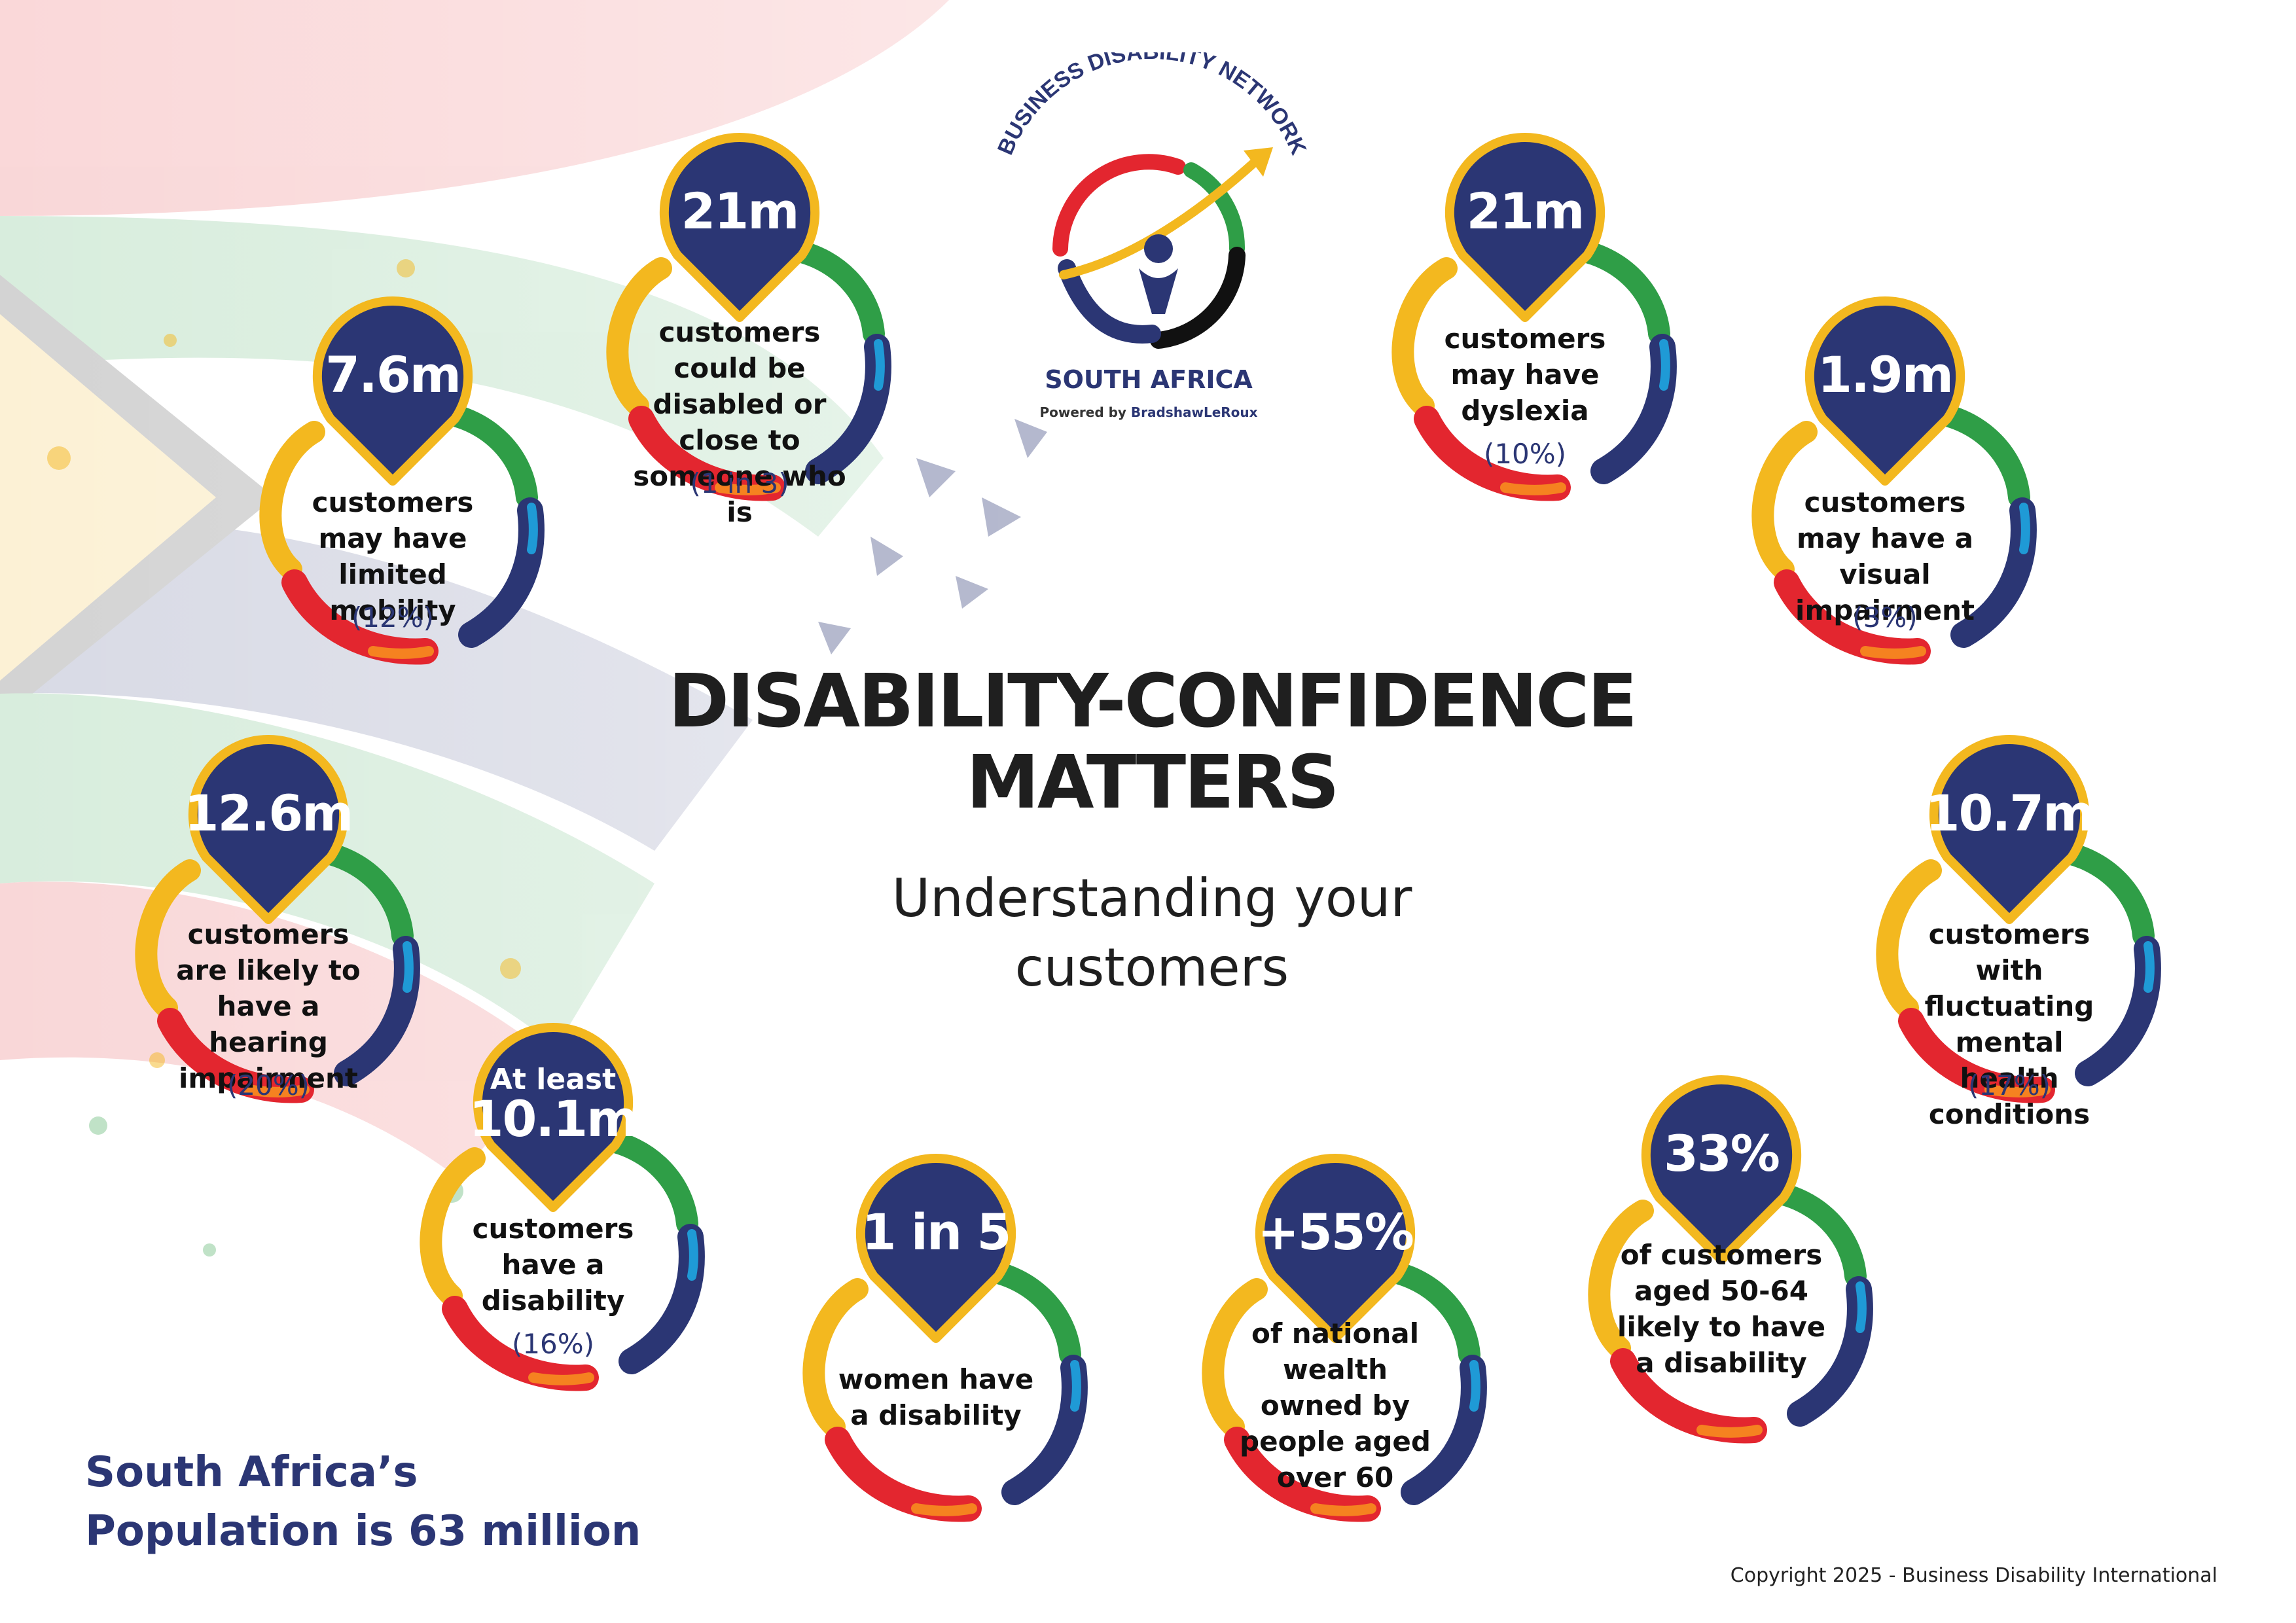 The width and height of the screenshot is (2296, 1623). I want to click on stat-number: 33%, so click(1722, 1153).